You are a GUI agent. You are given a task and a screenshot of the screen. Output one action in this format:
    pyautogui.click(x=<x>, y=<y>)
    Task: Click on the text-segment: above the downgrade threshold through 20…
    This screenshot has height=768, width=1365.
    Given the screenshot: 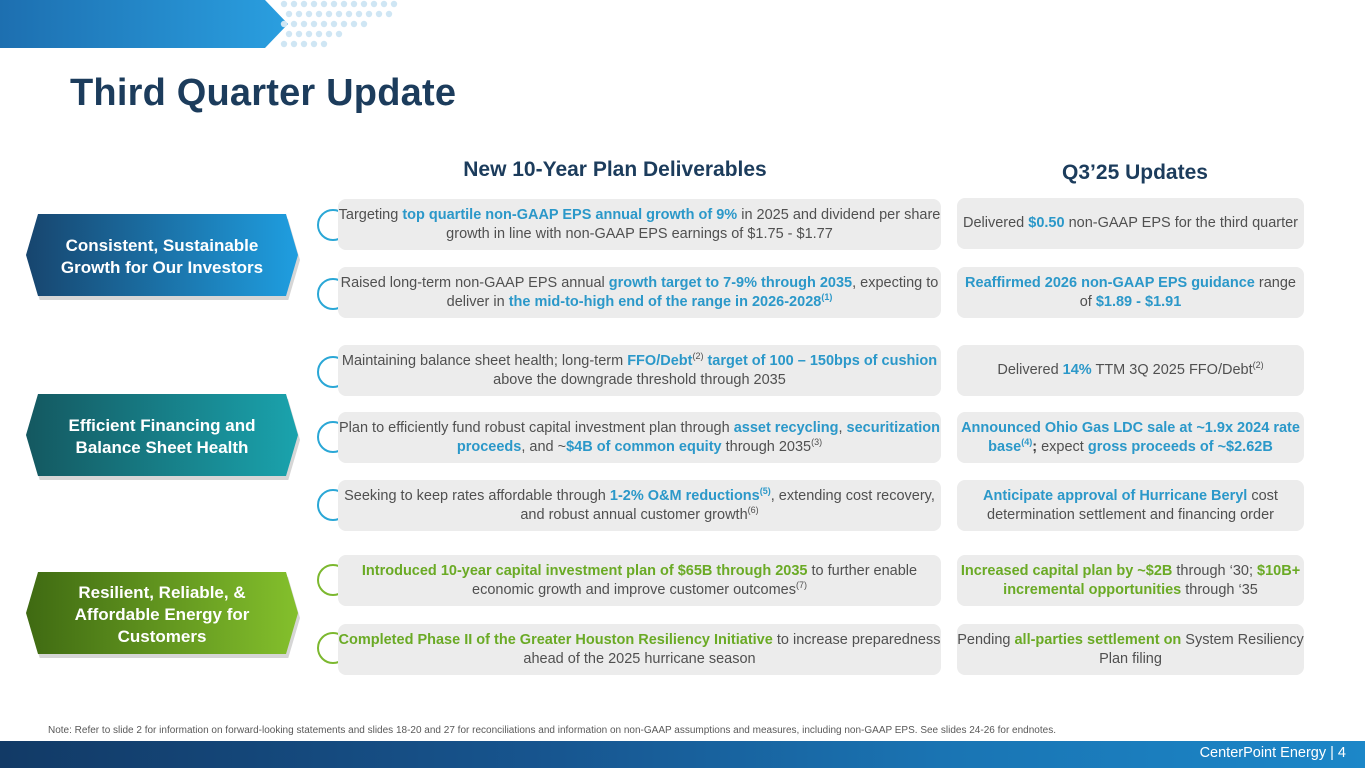 What is the action you would take?
    pyautogui.click(x=639, y=379)
    